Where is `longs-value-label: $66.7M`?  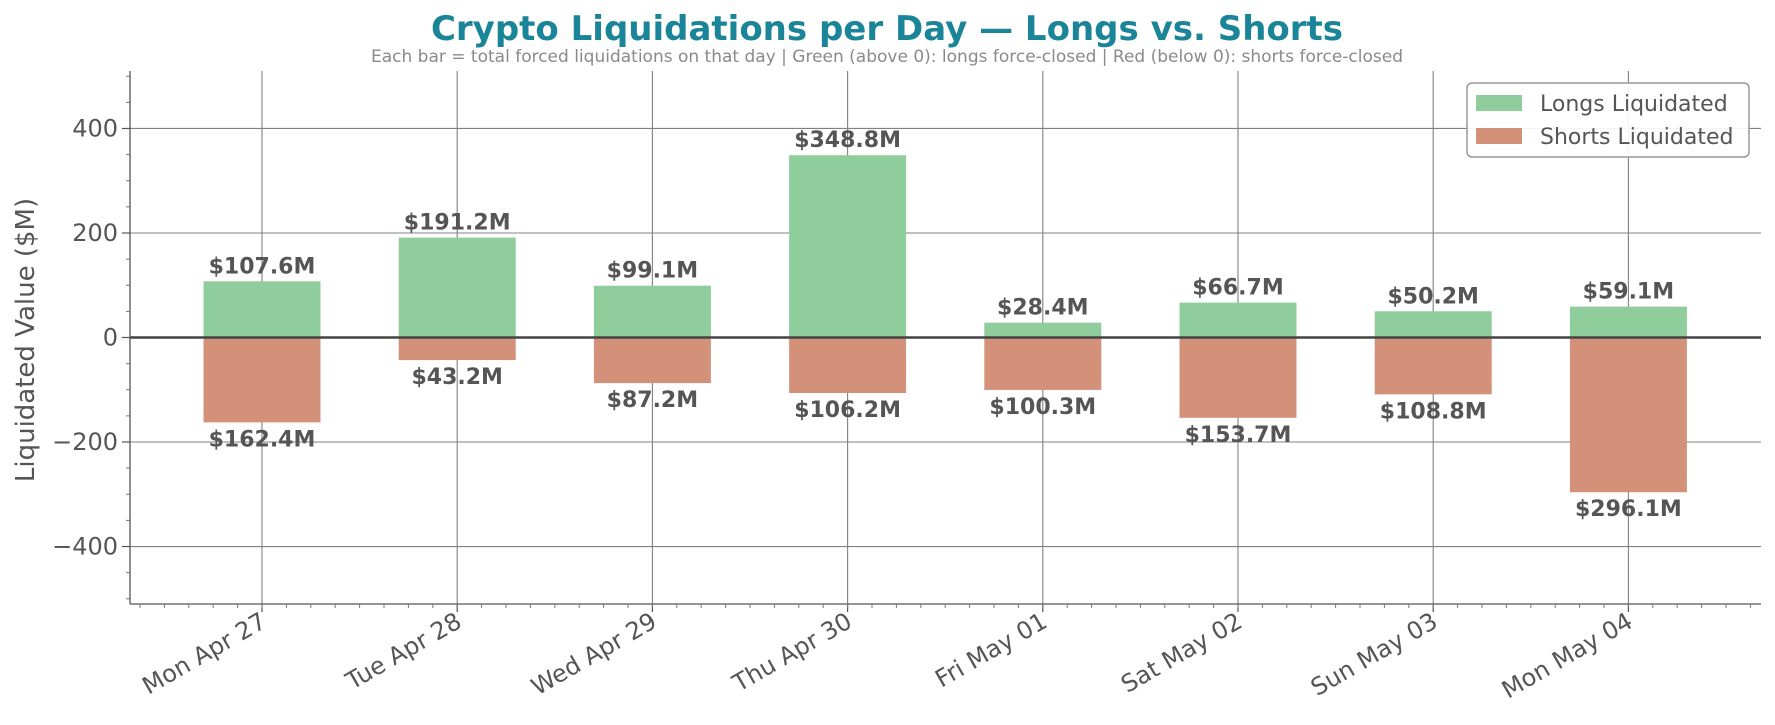 longs-value-label: $66.7M is located at coordinates (1237, 288).